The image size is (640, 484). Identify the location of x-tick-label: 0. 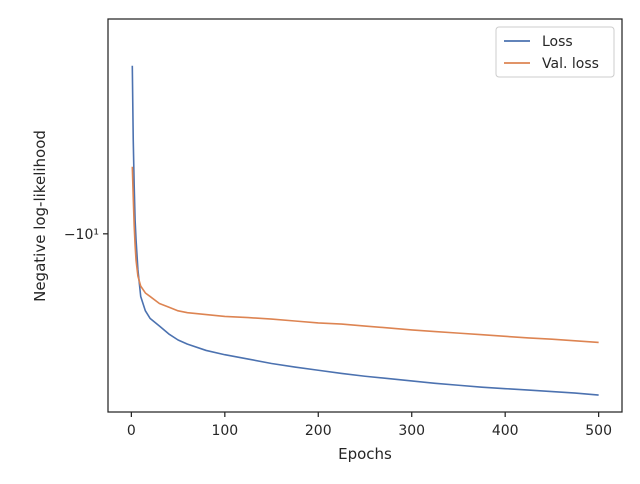
(131, 431).